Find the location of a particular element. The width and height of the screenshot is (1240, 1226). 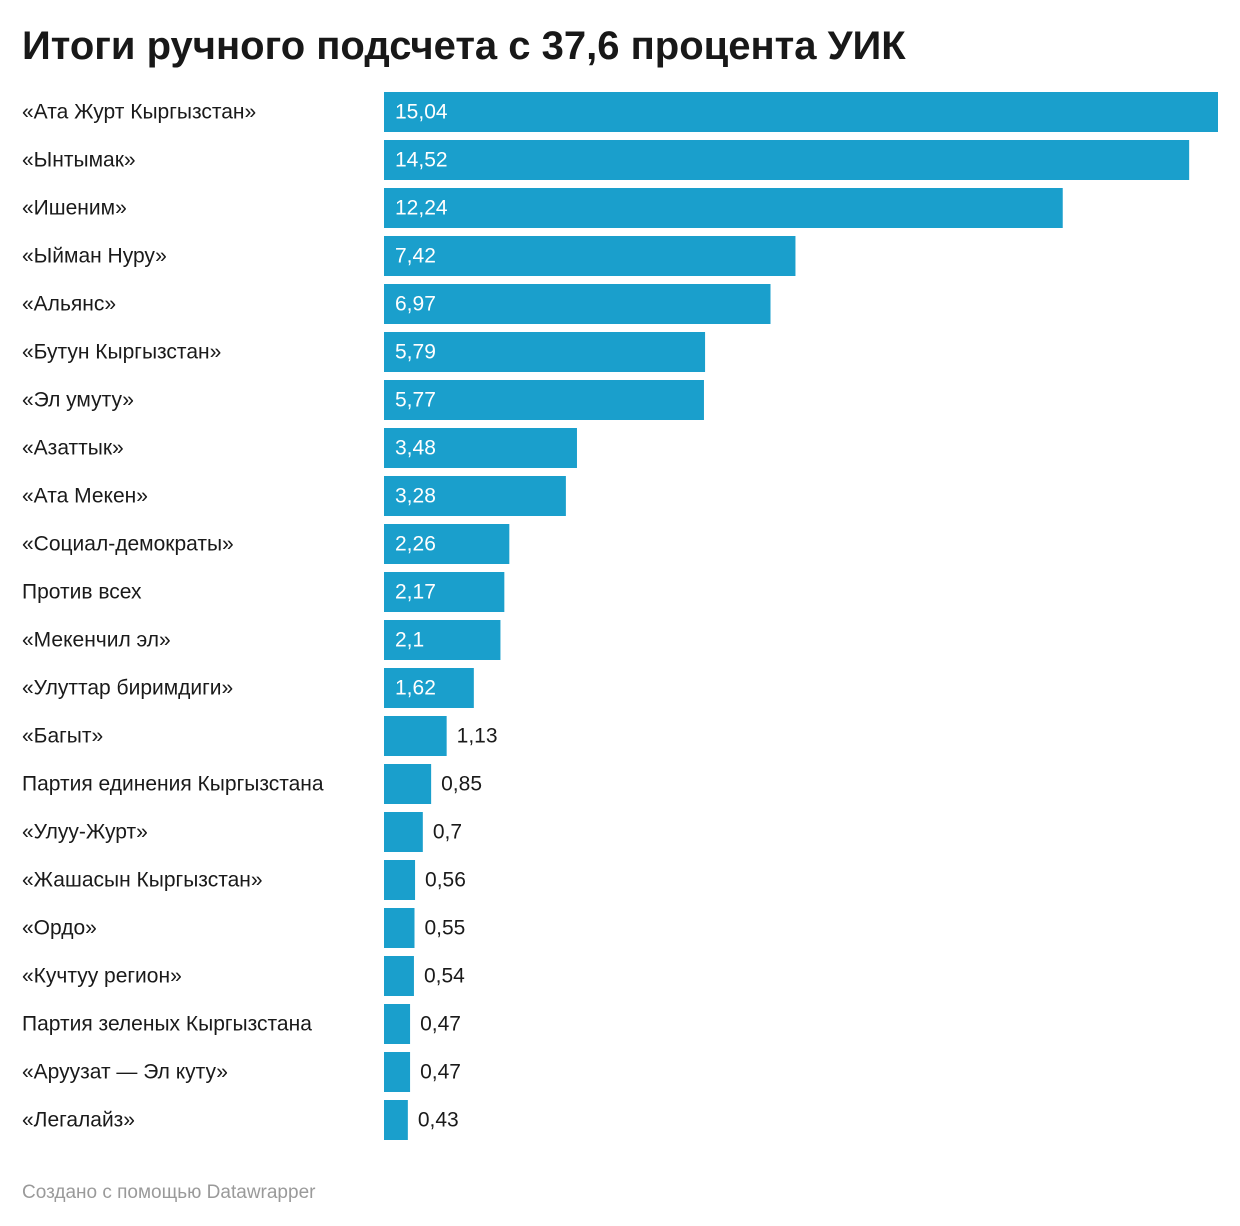

category-label: «Бутун Кыргызстан» is located at coordinates (121, 352).